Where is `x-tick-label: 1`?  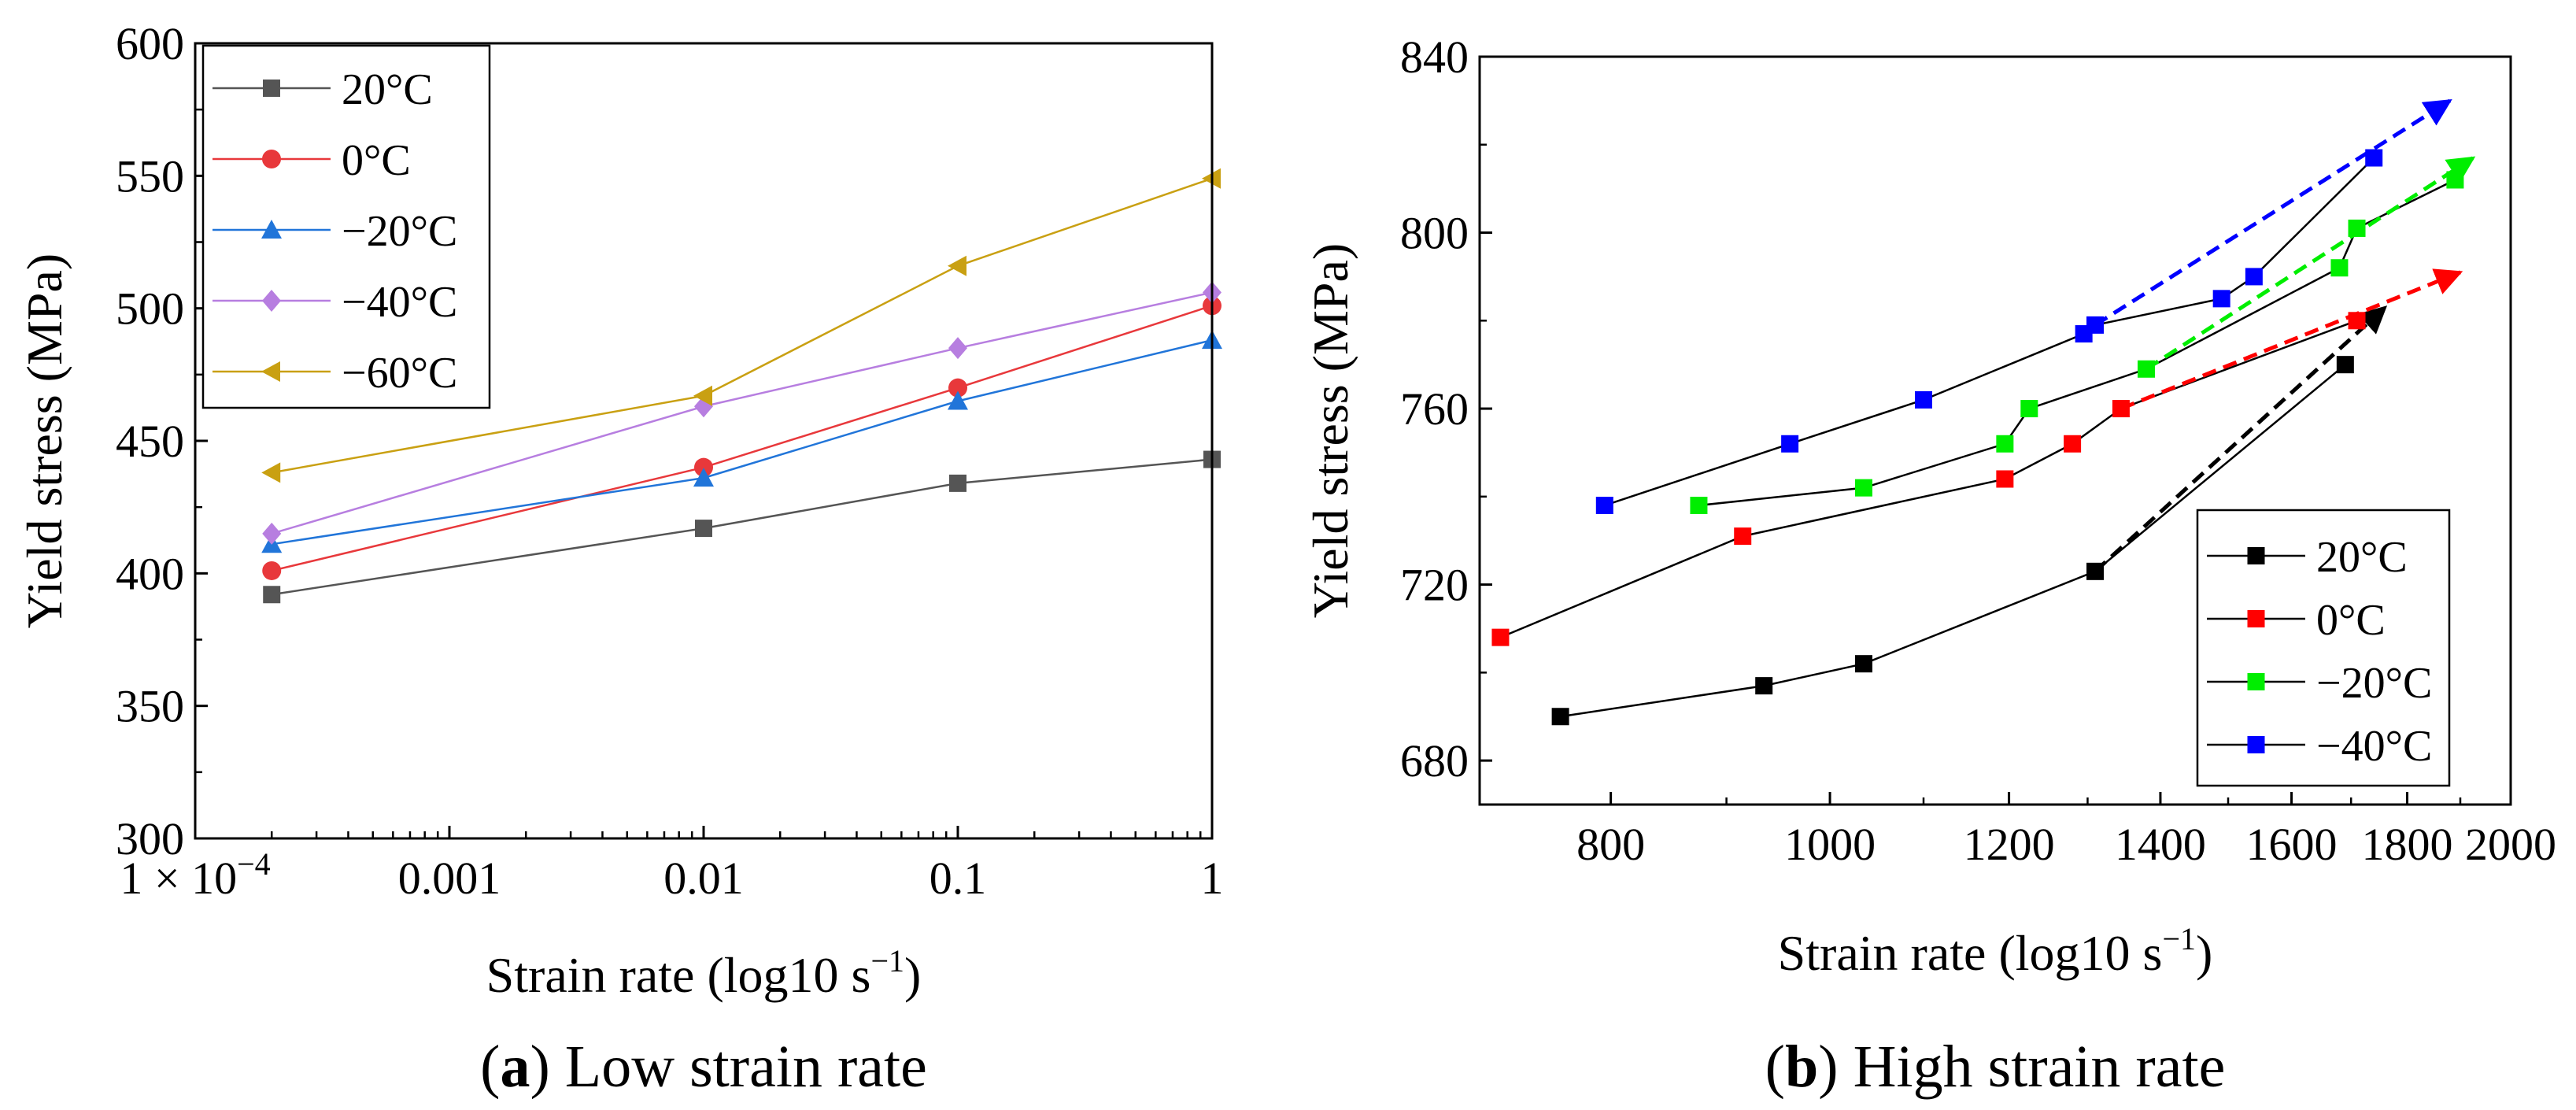
x-tick-label: 1 is located at coordinates (1212, 878).